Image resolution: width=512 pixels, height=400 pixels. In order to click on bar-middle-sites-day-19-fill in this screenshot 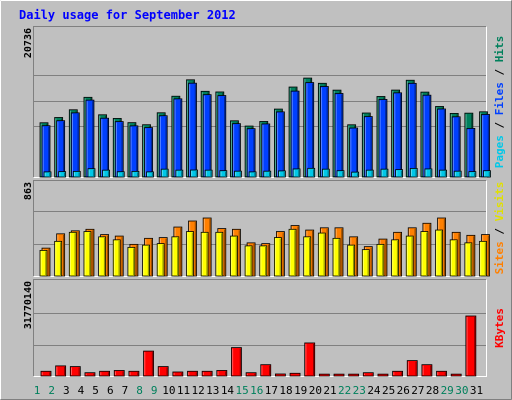, I will do `click(307, 256)`.